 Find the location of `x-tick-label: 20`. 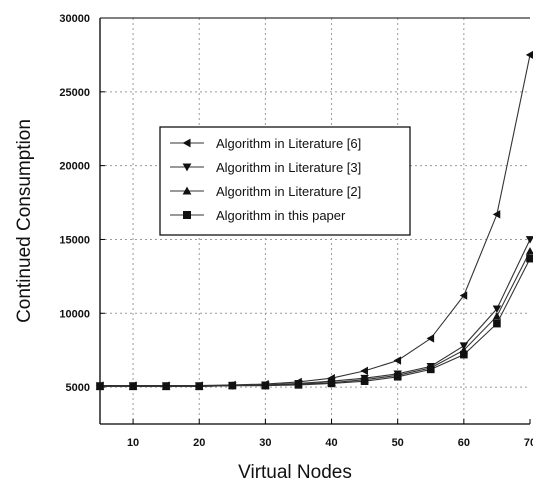

x-tick-label: 20 is located at coordinates (199, 443).